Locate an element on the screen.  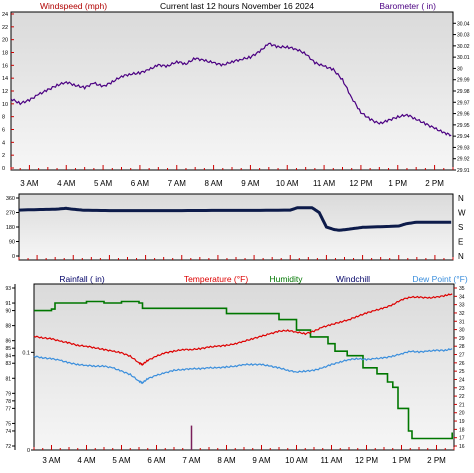
windspeed-tick-label: 22 is located at coordinates (5, 28).